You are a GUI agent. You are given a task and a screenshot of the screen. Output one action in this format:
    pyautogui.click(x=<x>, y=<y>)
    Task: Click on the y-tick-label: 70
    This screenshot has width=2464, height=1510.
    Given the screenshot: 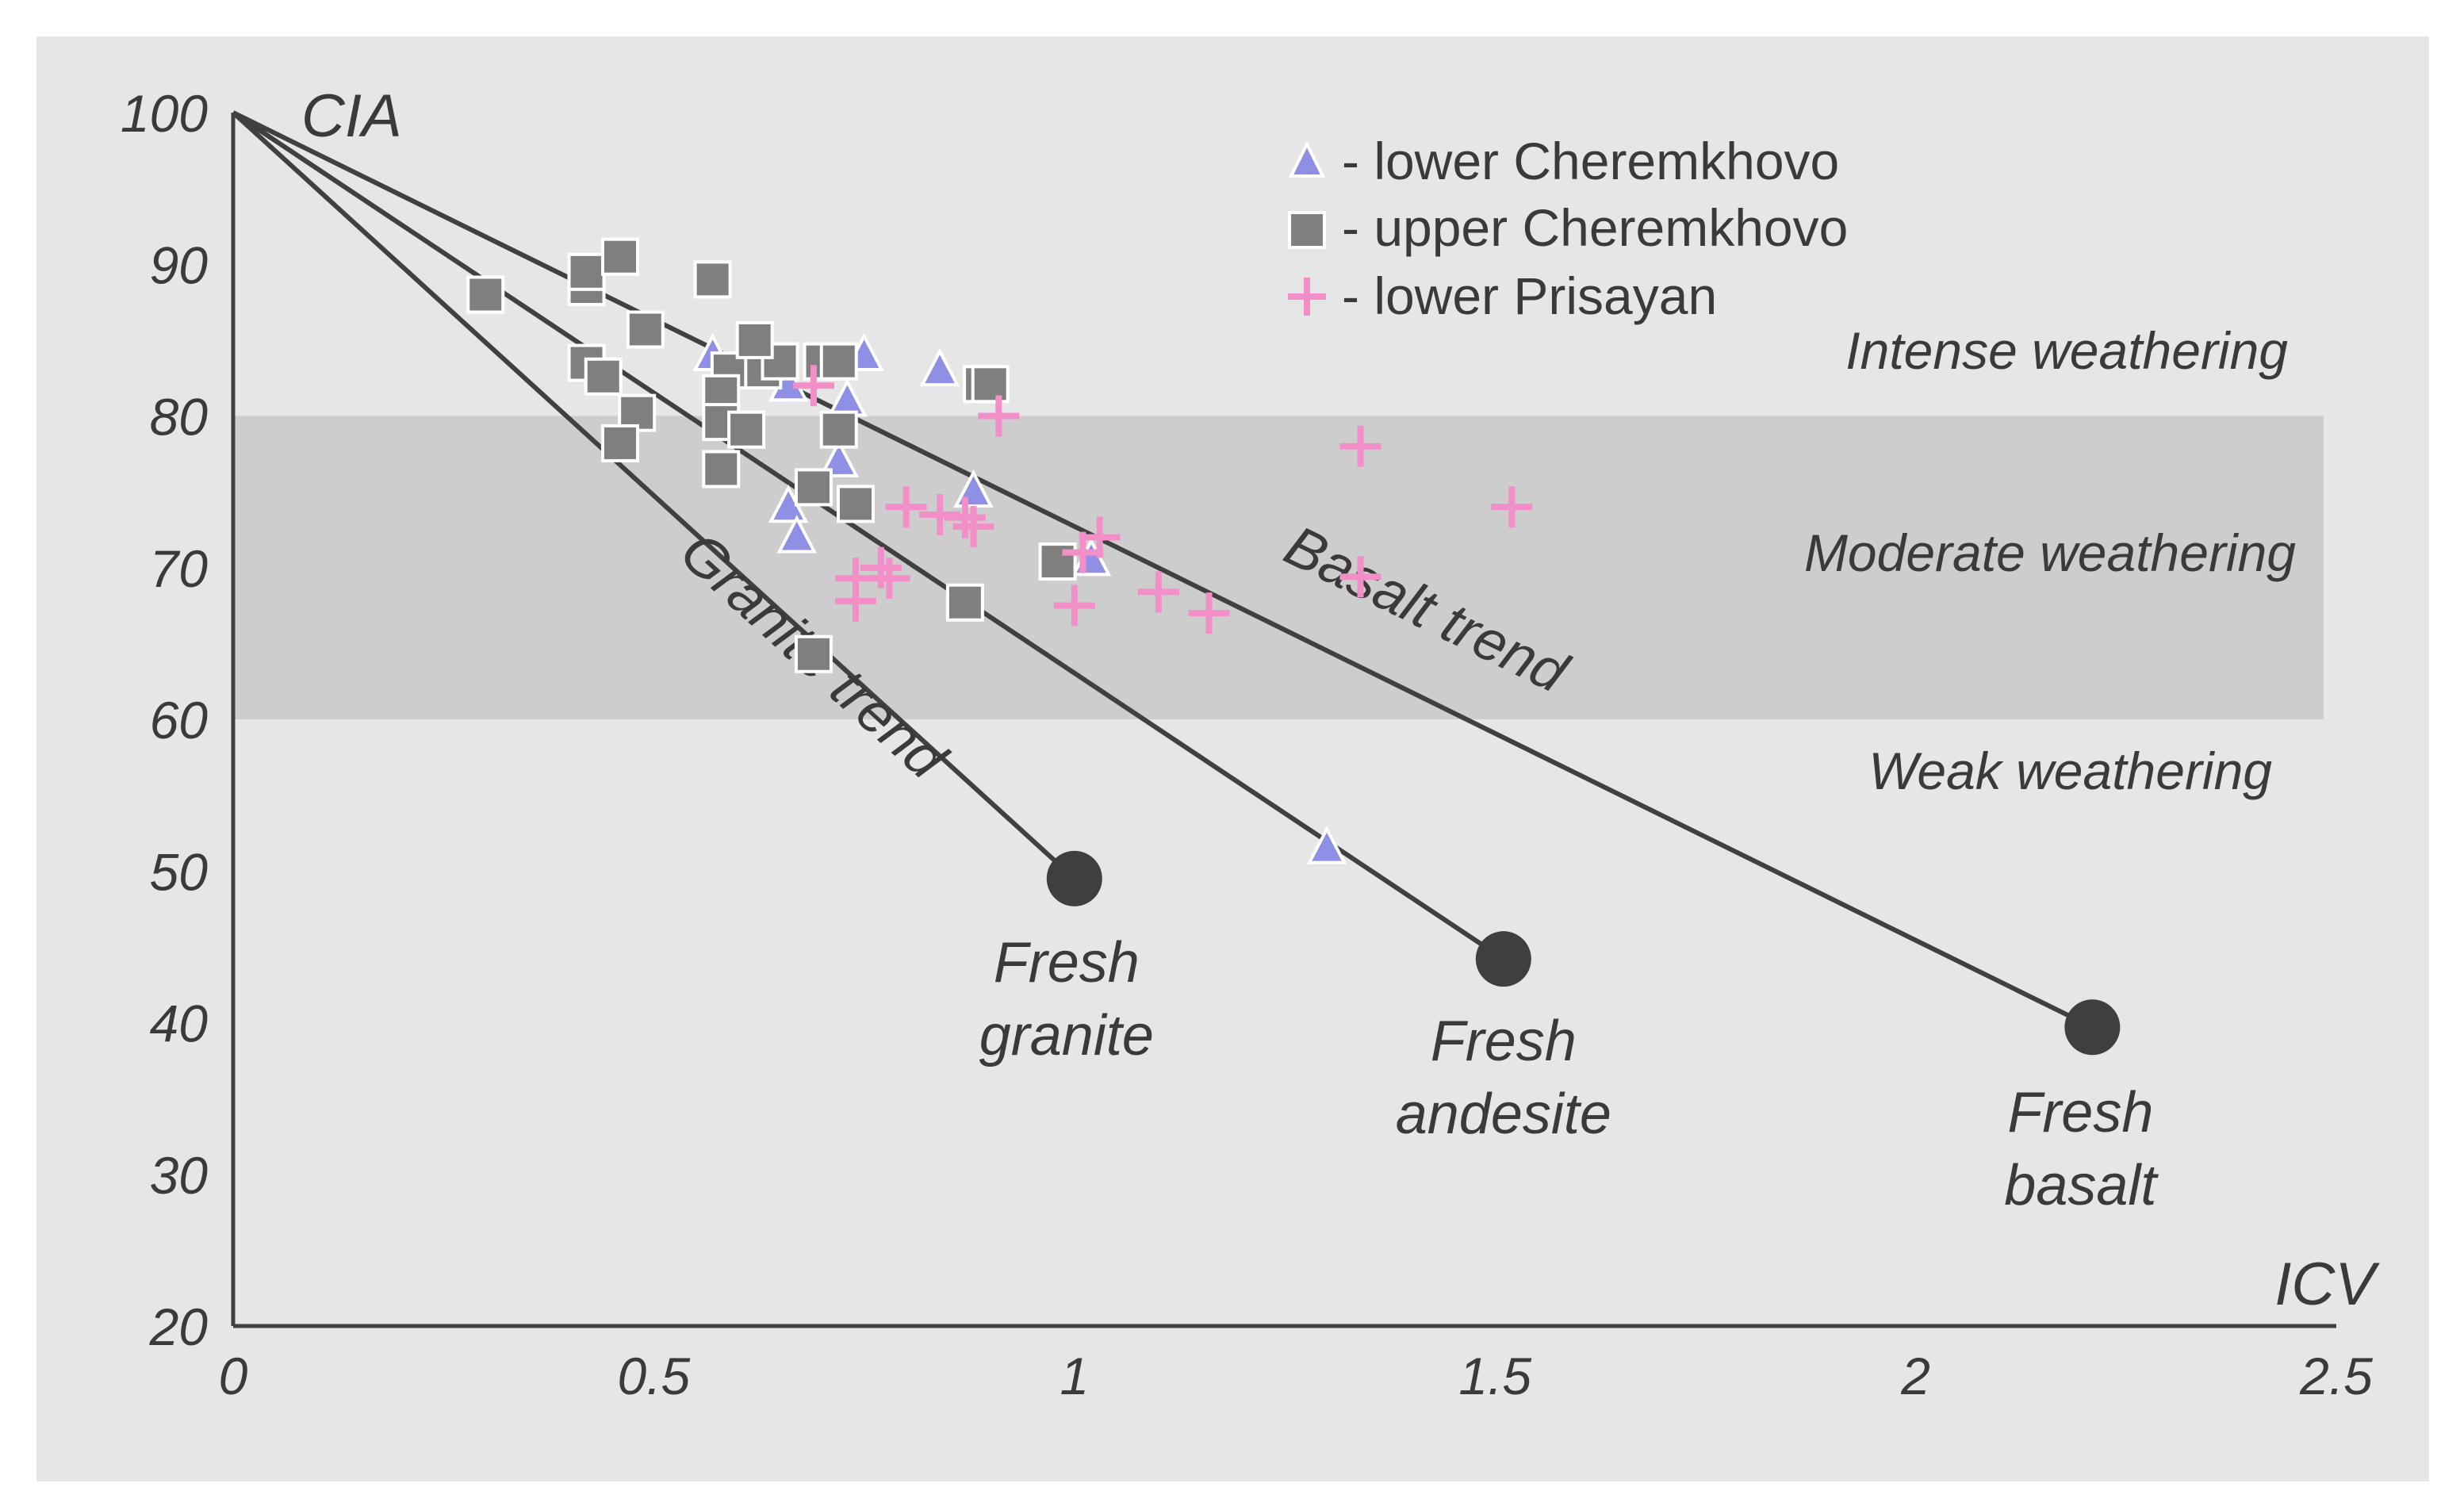 What is the action you would take?
    pyautogui.click(x=179, y=568)
    